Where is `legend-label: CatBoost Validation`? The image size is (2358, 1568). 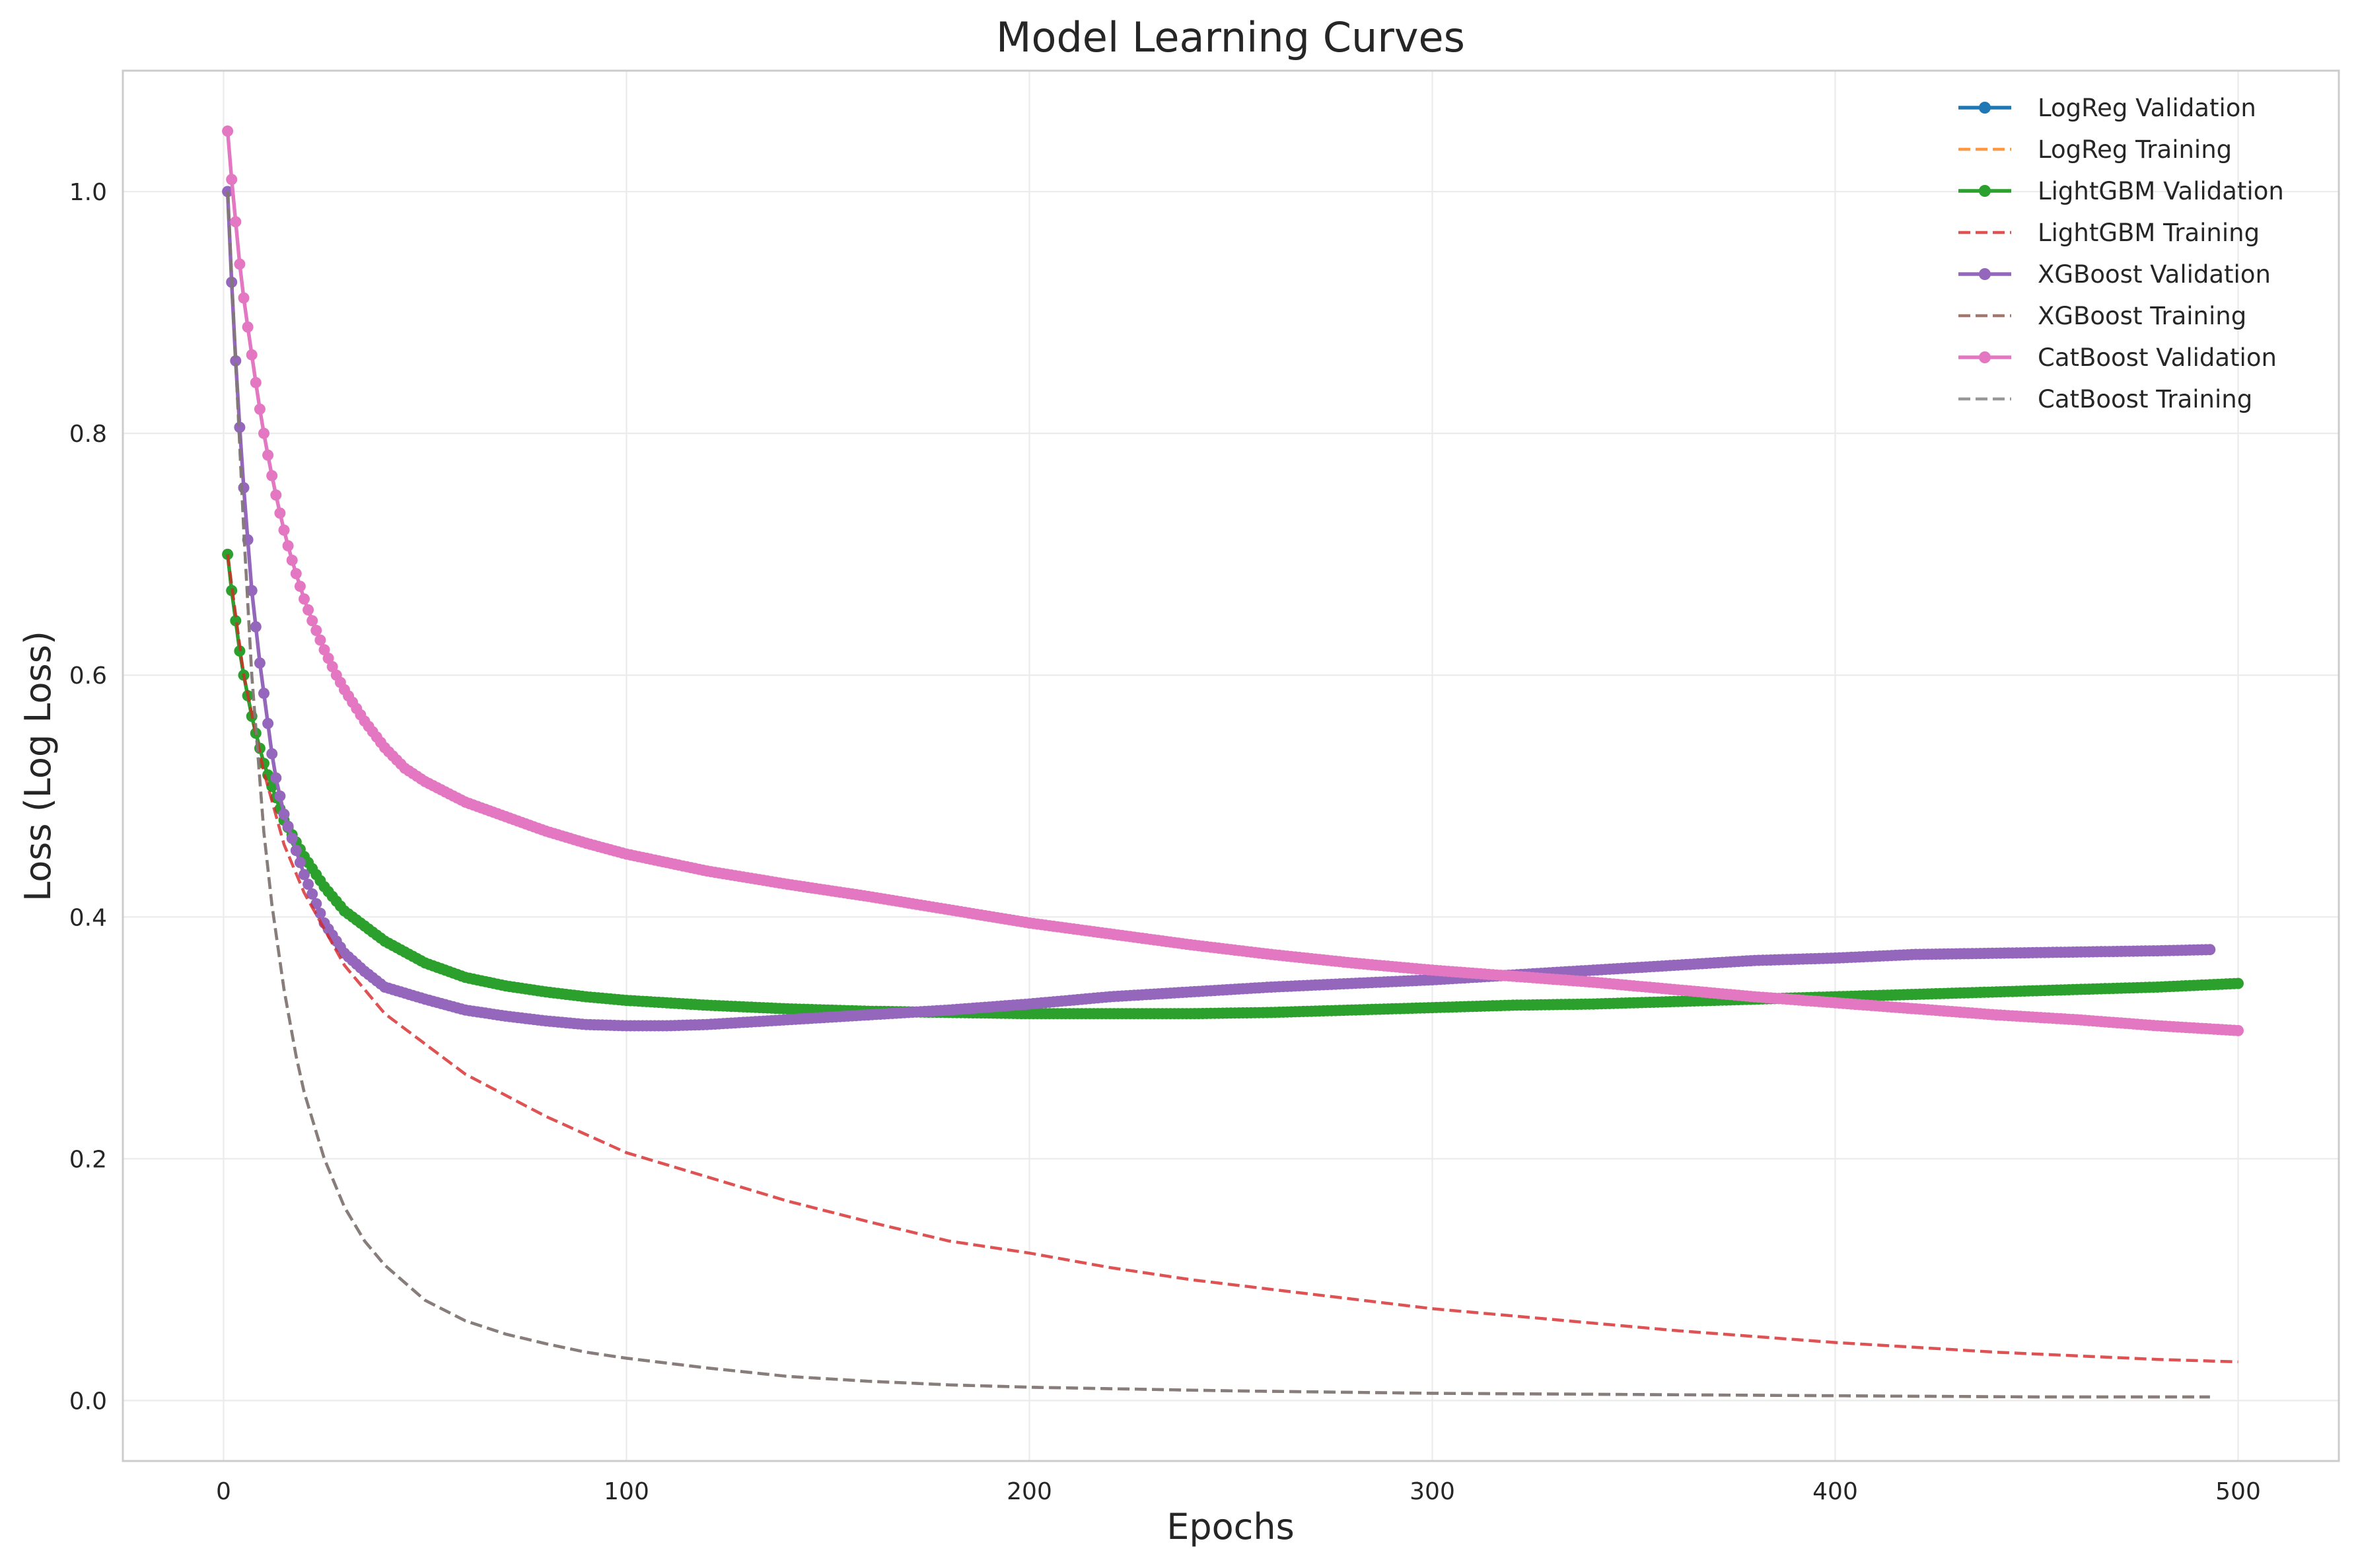
legend-label: CatBoost Validation is located at coordinates (2157, 357).